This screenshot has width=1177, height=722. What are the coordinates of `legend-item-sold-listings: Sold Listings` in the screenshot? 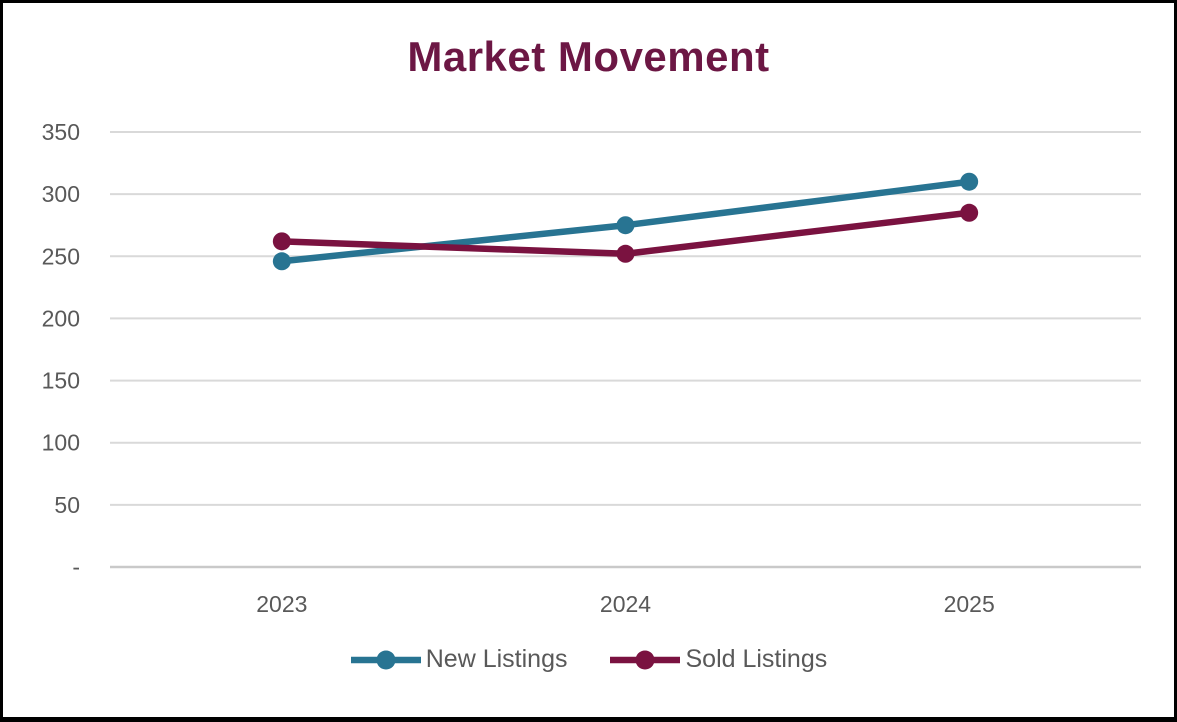 It's located at (718, 659).